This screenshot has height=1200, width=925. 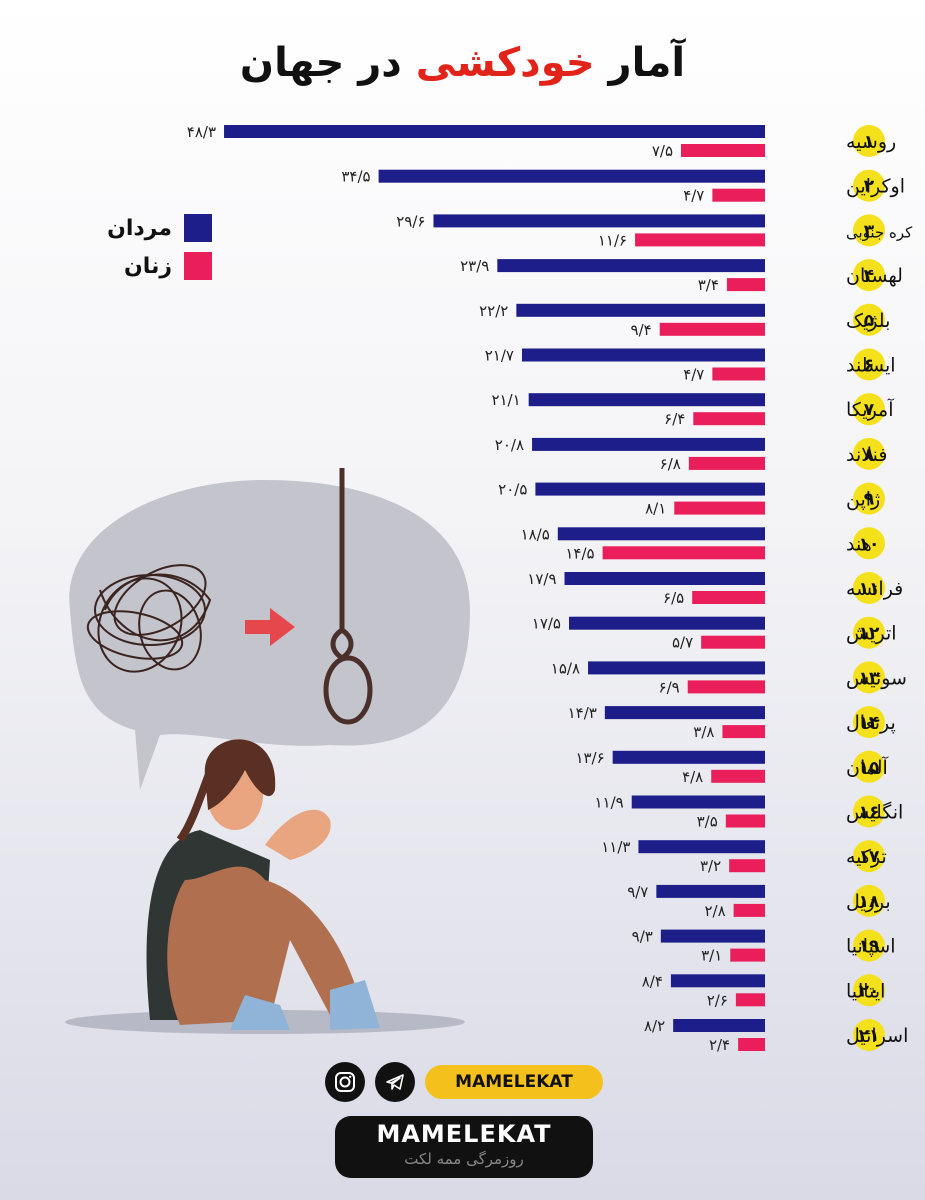 What do you see at coordinates (509, 445) in the screenshot?
I see `data-label-men: ۲۰/۸` at bounding box center [509, 445].